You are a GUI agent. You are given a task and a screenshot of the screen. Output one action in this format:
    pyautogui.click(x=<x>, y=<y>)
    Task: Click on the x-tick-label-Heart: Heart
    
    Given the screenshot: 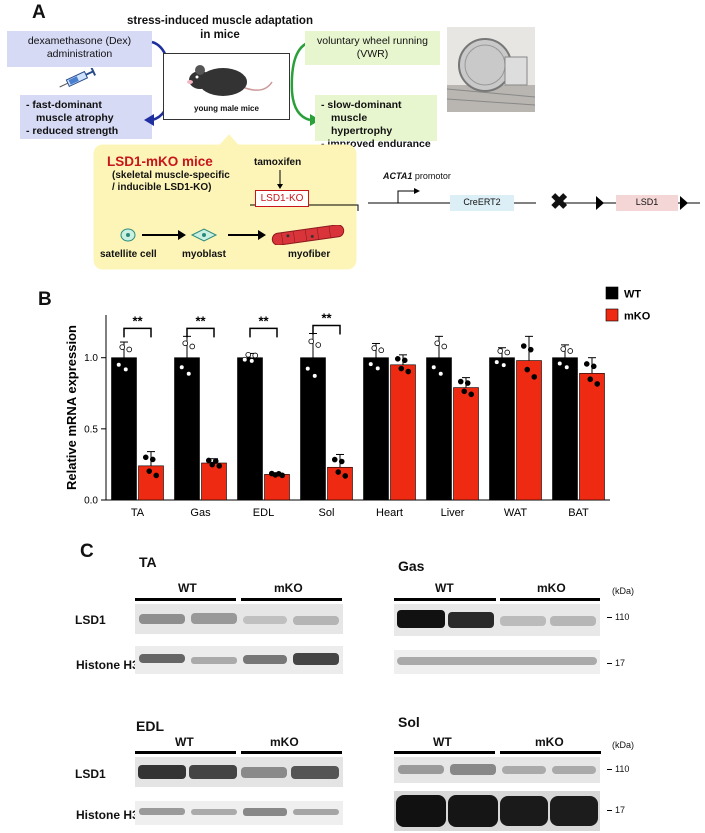 What is the action you would take?
    pyautogui.click(x=389, y=513)
    